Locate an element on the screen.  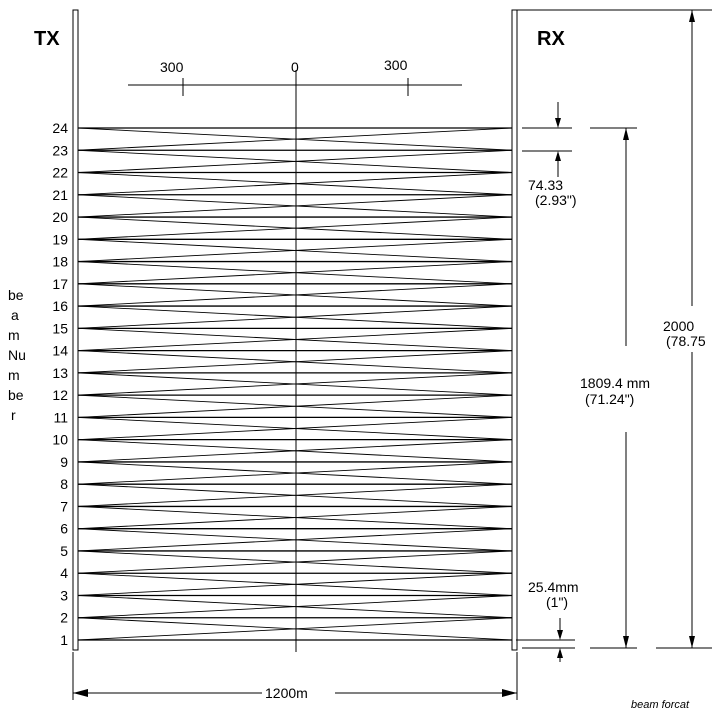
side-label-line: r is located at coordinates (13, 415).